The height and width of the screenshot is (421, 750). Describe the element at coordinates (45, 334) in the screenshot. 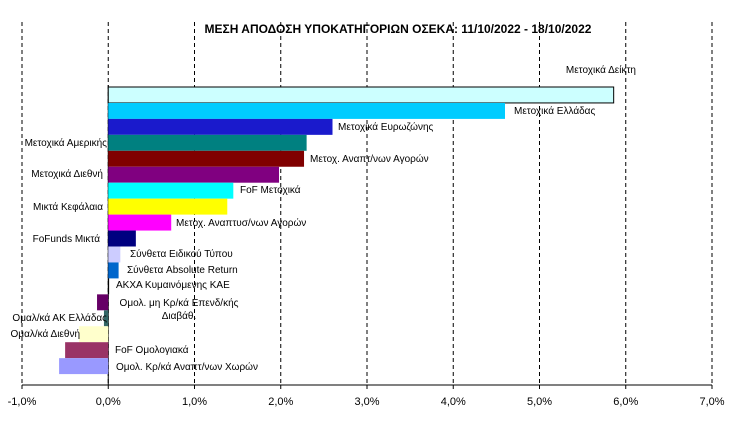

I see `bar-label: Ομαλ/κά Διεθνή` at that location.